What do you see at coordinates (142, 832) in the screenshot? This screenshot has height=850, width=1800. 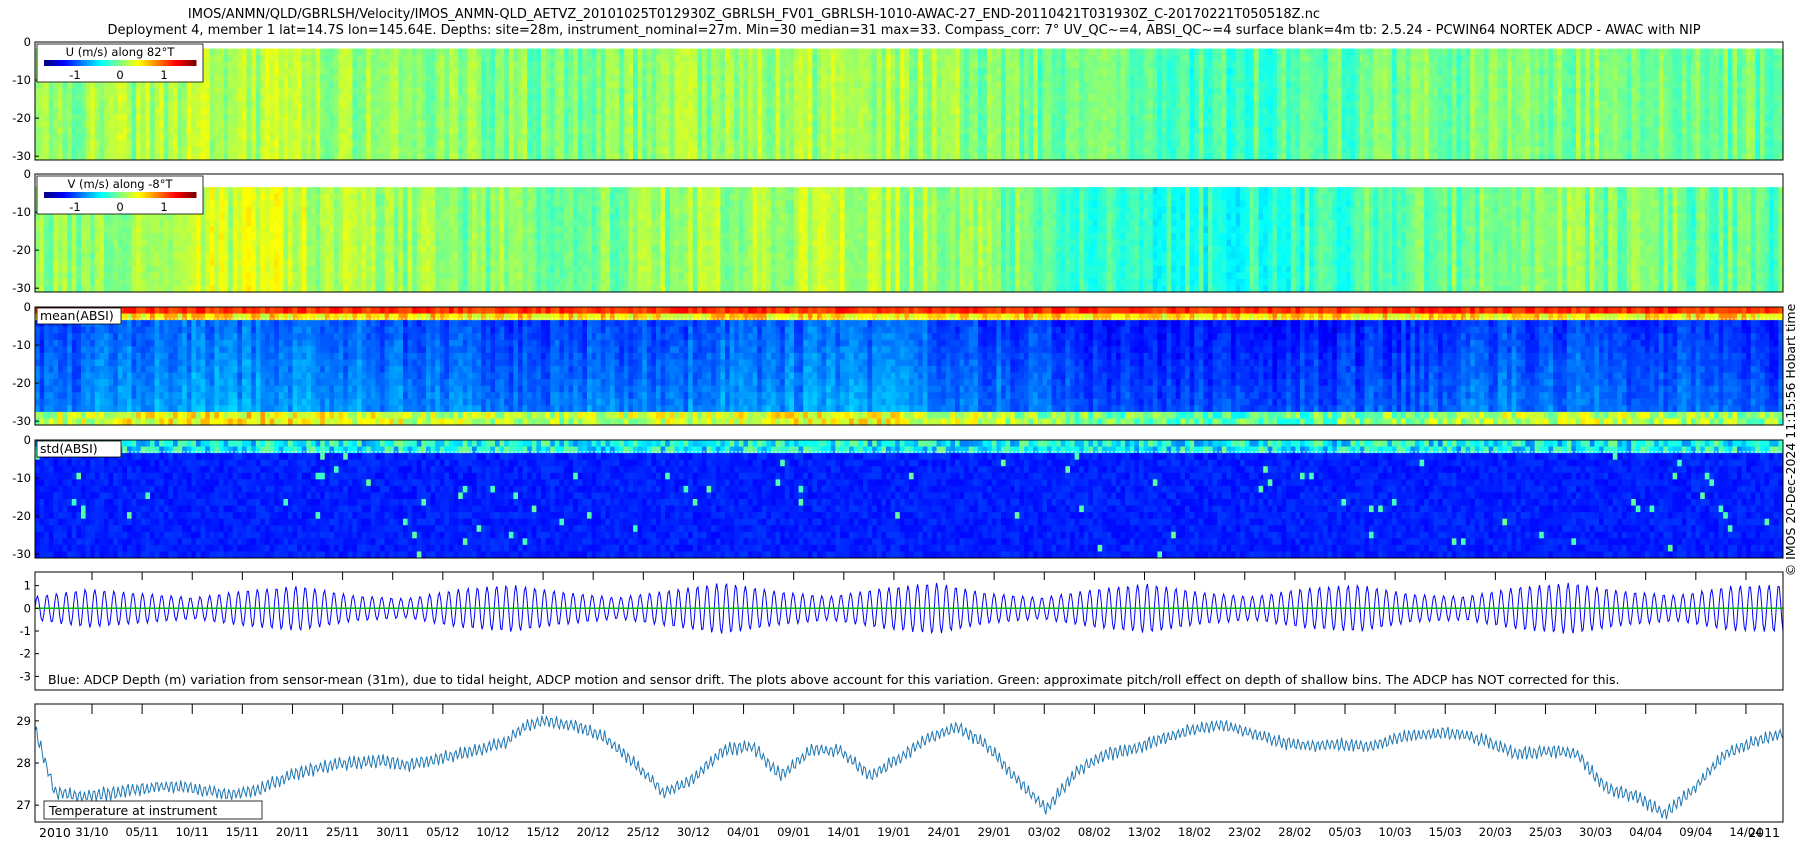 I see `x-tick-label: 05/11` at bounding box center [142, 832].